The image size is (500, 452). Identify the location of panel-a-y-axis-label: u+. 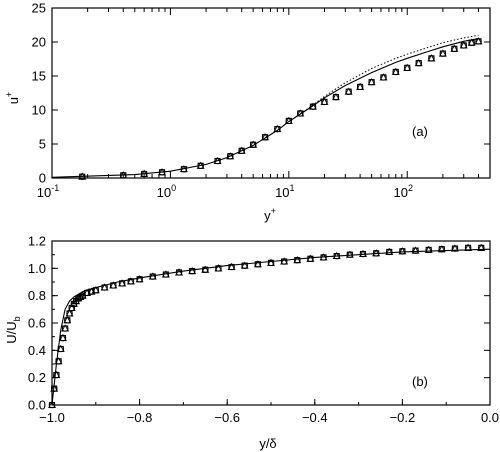
(12, 98).